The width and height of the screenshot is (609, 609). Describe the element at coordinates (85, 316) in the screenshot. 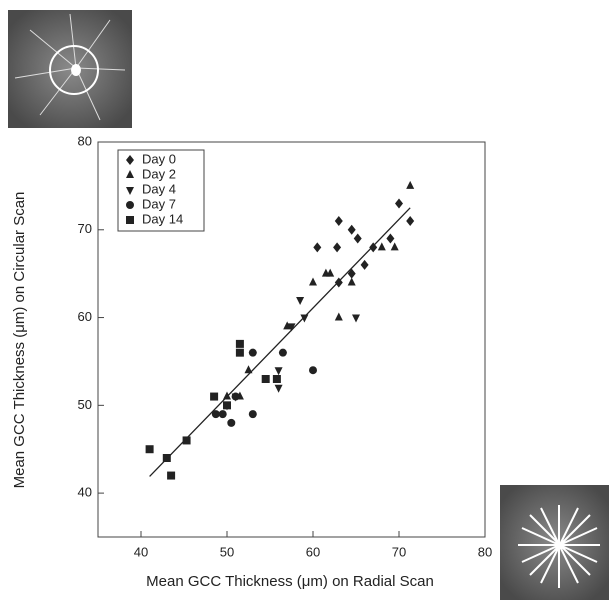

I see `y-tick-label: 60` at that location.